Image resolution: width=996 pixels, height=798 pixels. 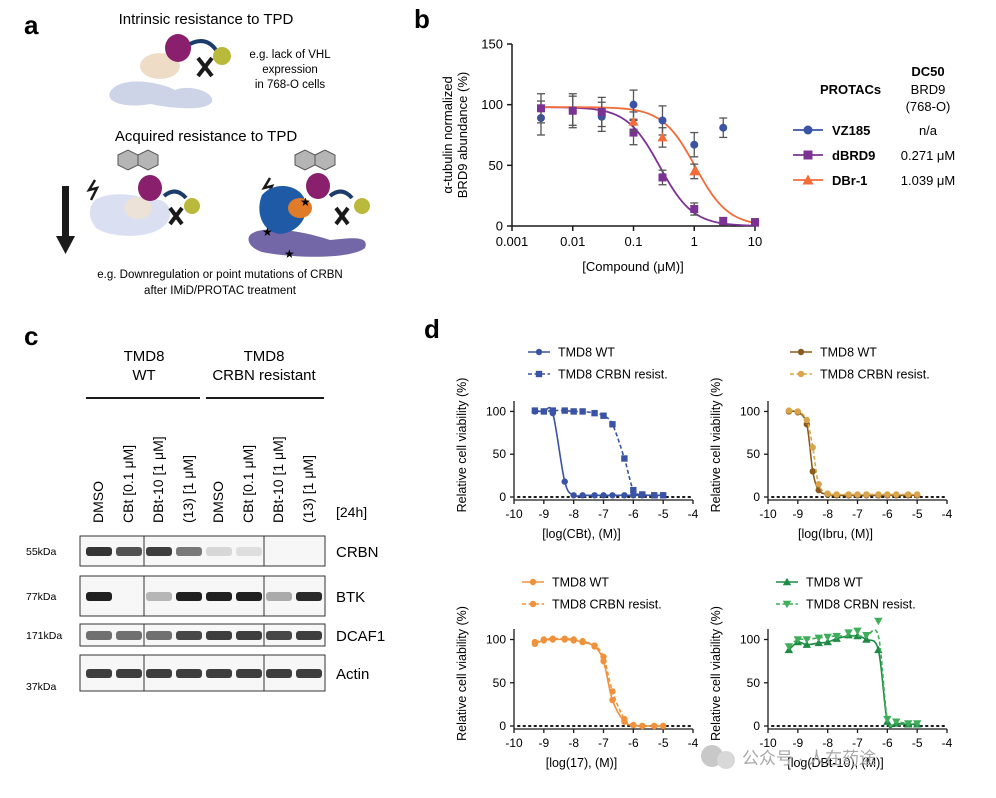 What do you see at coordinates (290, 70) in the screenshot?
I see `note-vhl-line2: expression` at bounding box center [290, 70].